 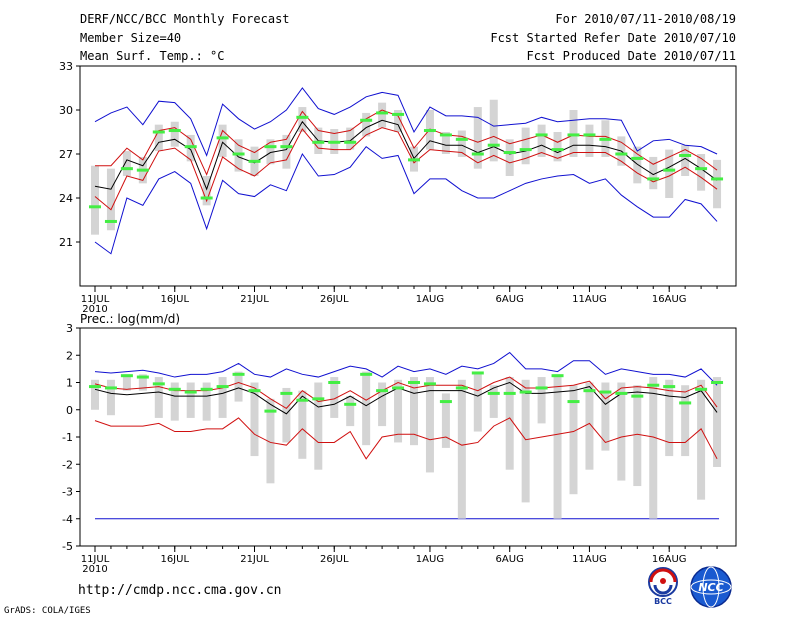 What do you see at coordinates (69, 355) in the screenshot?
I see `y-tick-label: 2` at bounding box center [69, 355].